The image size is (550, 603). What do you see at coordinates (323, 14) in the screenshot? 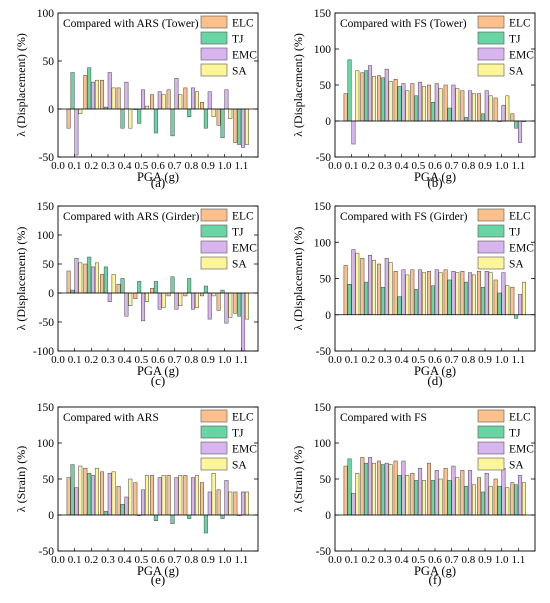
I see `y-tick-label: 150` at bounding box center [323, 14].